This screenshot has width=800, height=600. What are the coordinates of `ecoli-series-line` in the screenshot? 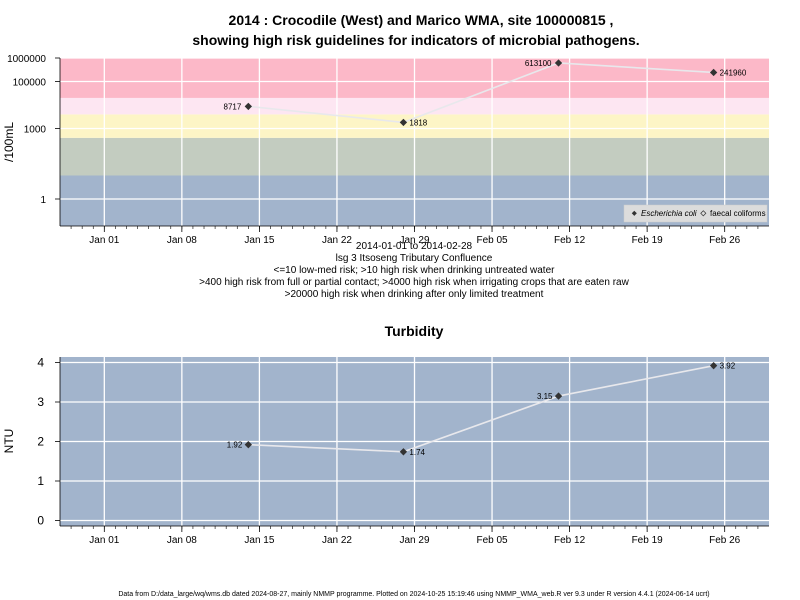 It's located at (481, 93).